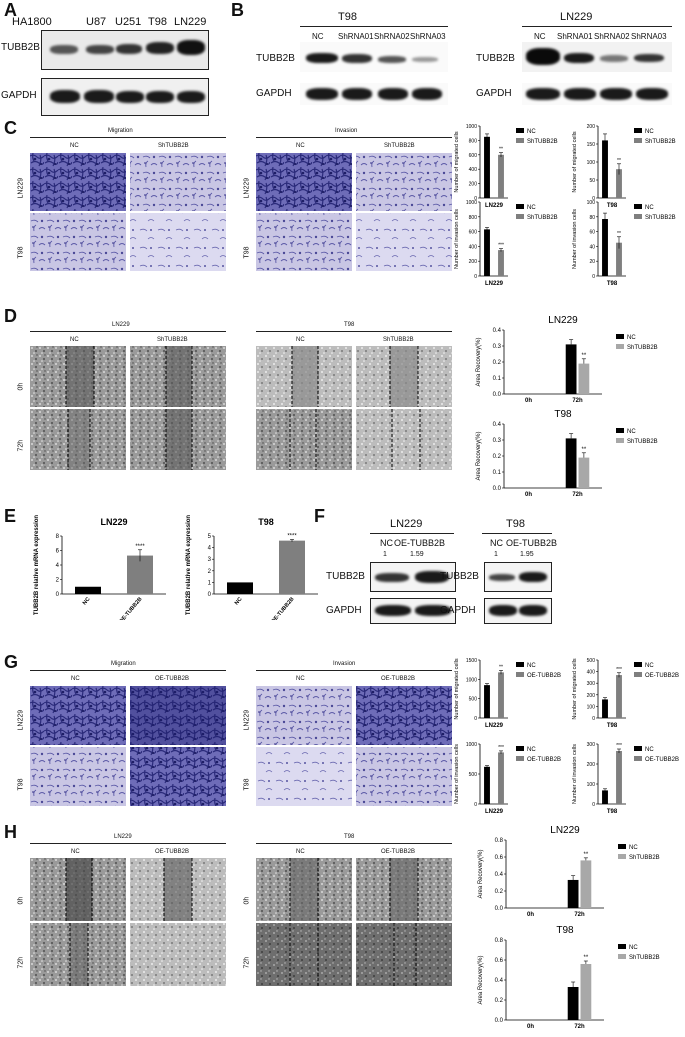  I want to click on y-tick-label: 0.1, so click(497, 379).